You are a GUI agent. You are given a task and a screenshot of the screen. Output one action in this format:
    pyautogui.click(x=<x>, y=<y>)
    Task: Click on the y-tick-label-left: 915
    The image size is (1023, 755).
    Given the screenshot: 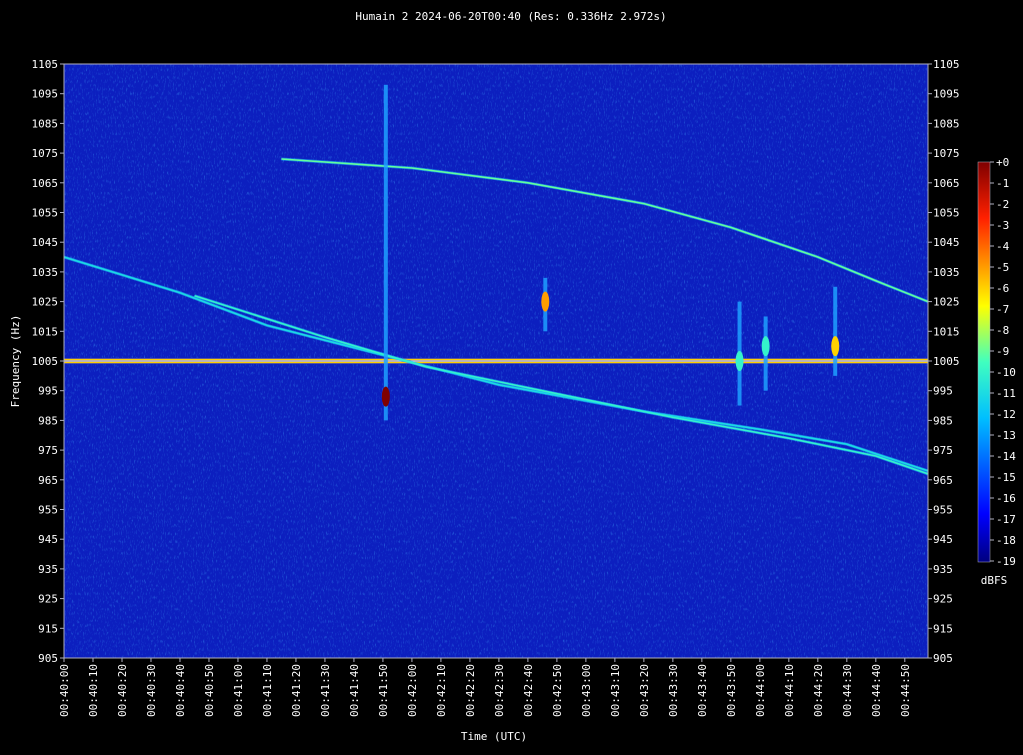 What is the action you would take?
    pyautogui.click(x=48, y=628)
    